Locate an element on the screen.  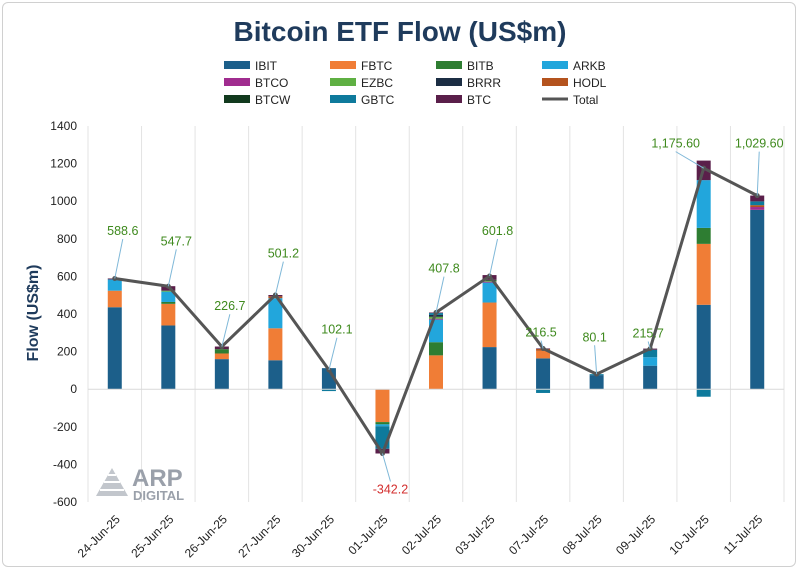
legend-label: GBTC is located at coordinates (378, 100).